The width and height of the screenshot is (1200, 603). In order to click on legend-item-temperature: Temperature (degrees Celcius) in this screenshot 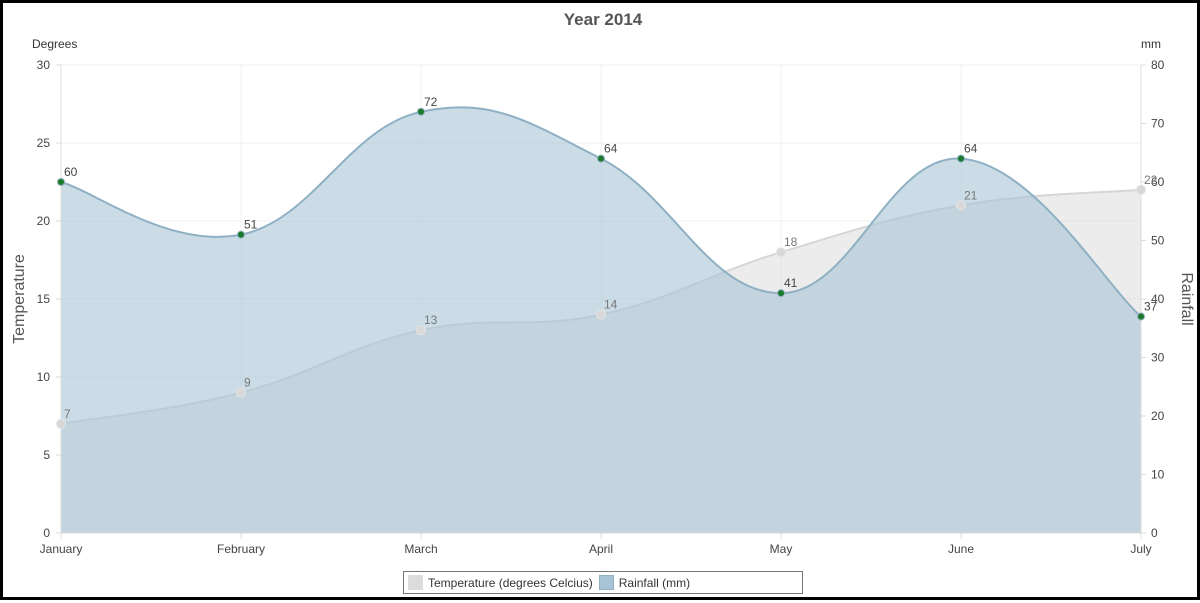, I will do `click(500, 582)`.